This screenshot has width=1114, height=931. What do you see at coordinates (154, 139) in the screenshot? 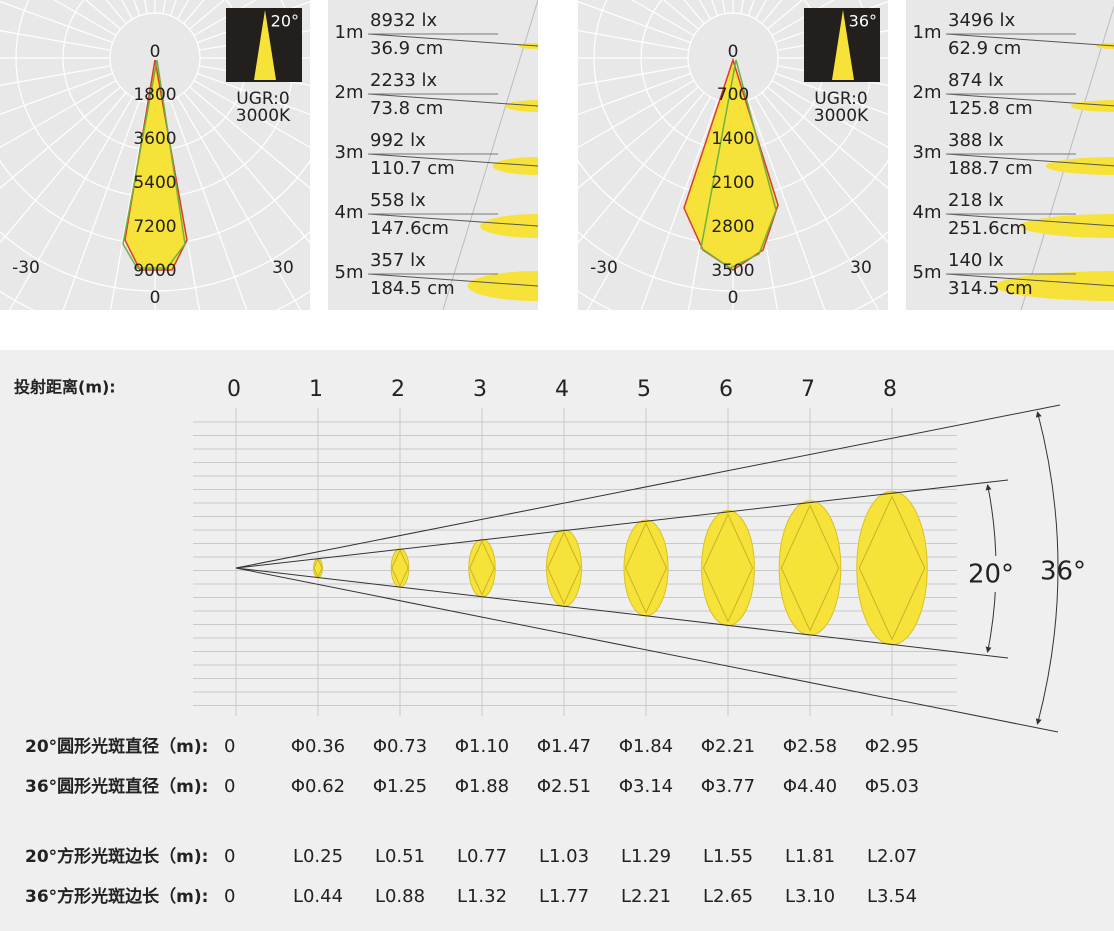
I see `polar-ring-label: 3600` at bounding box center [154, 139].